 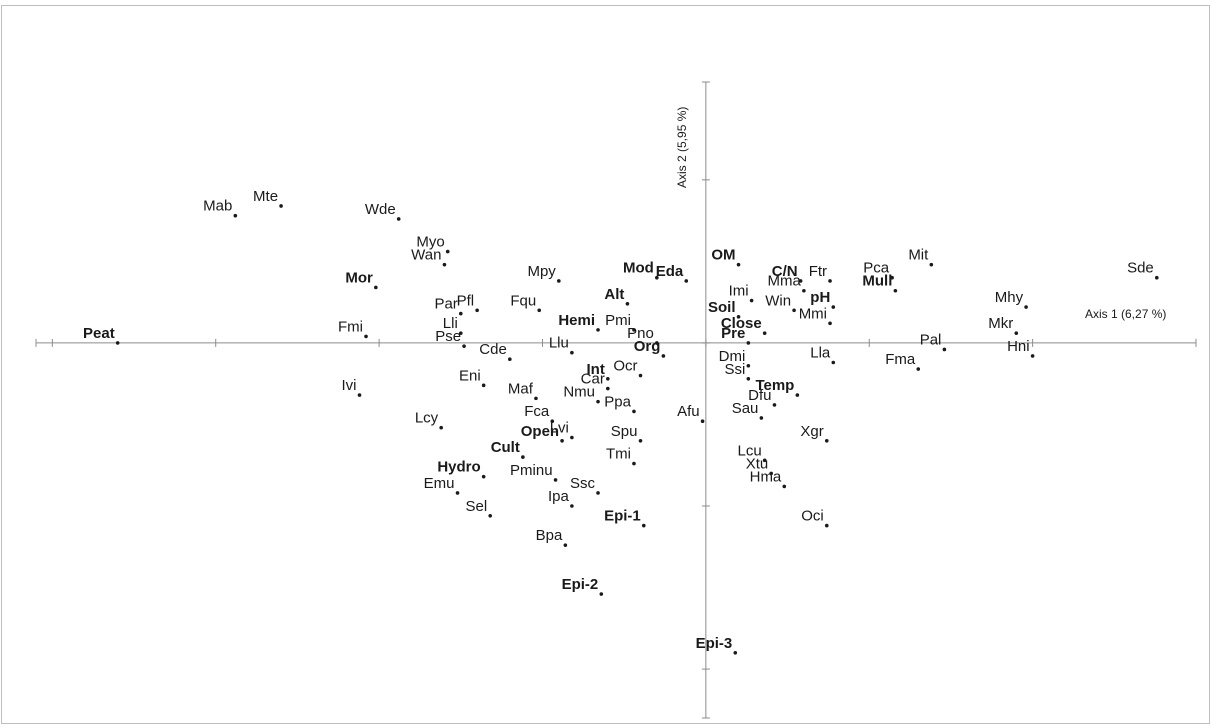 What do you see at coordinates (448, 306) in the screenshot?
I see `species-point-par: Par` at bounding box center [448, 306].